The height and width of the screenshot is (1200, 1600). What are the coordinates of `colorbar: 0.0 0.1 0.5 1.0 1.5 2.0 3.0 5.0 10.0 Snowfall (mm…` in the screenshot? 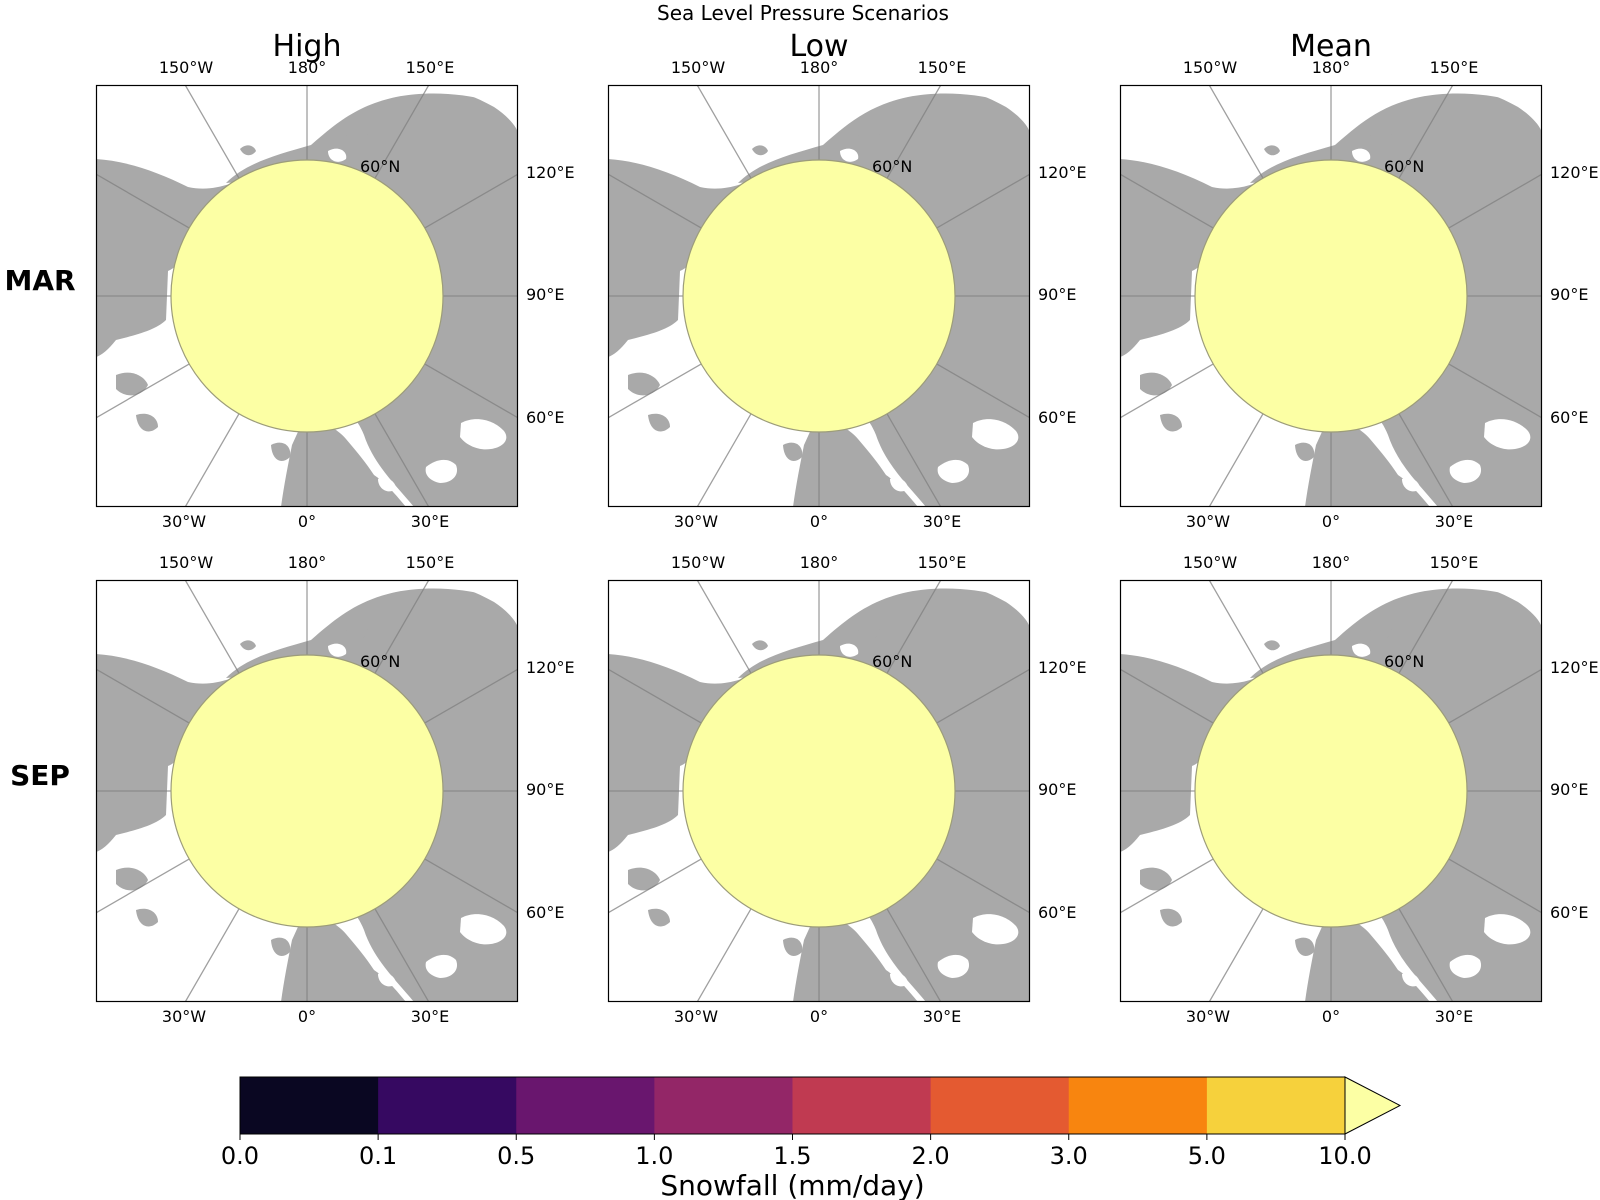 It's located at (811, 1138).